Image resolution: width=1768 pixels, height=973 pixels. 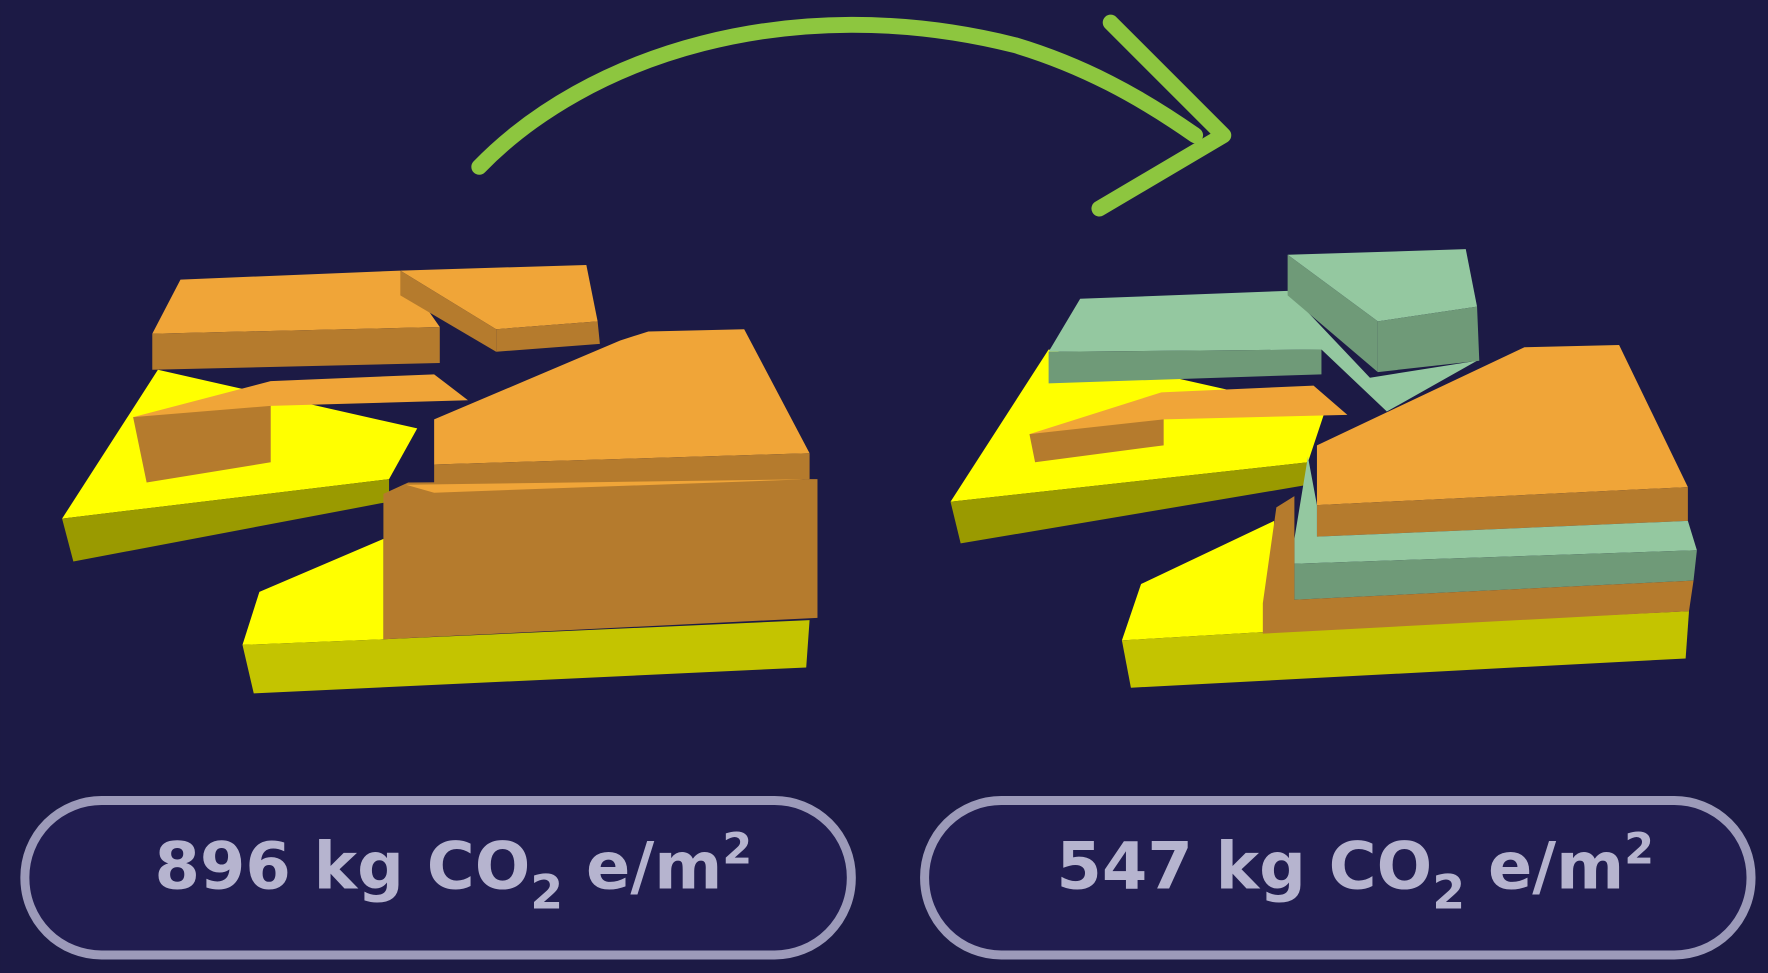 I want to click on value: 896, so click(x=222, y=866).